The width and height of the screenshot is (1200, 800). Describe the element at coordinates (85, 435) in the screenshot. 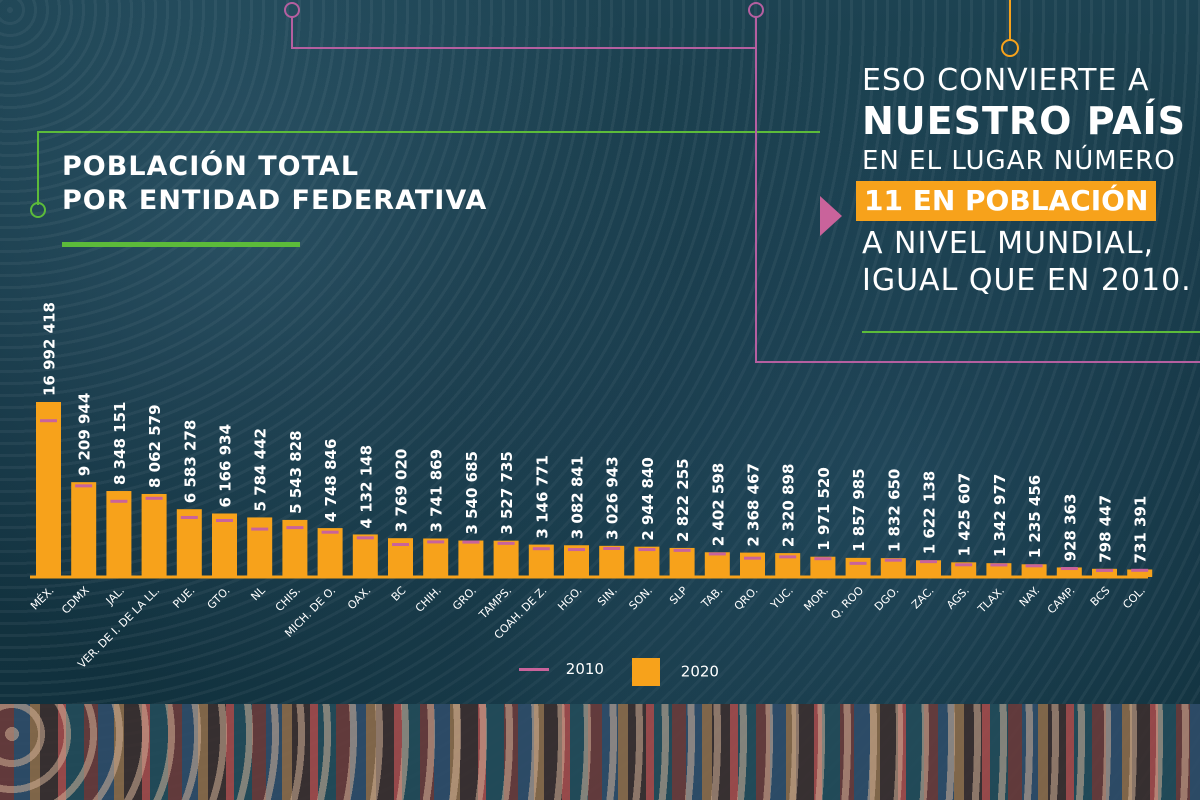

I see `bar-value-label: 9 209 944` at that location.